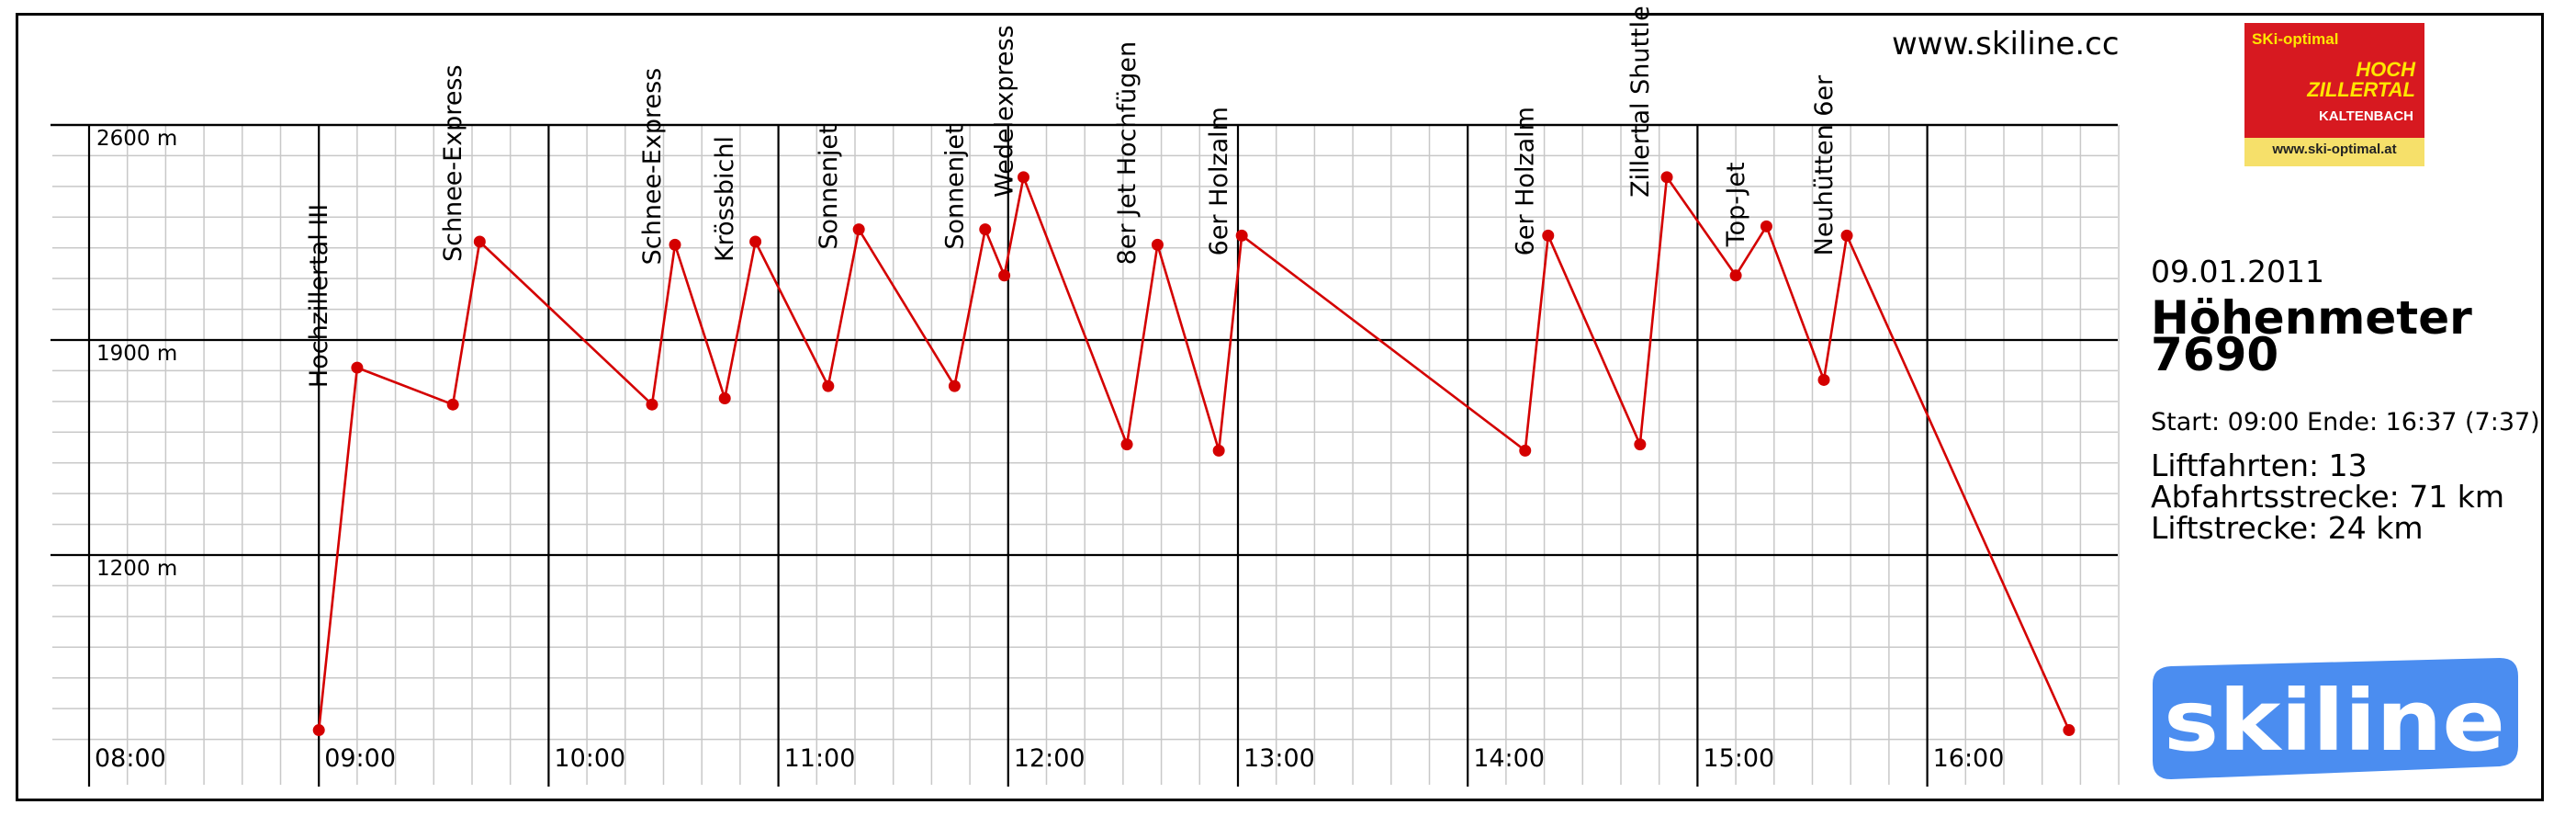  Describe the element at coordinates (2361, 89) in the screenshot. I see `logo-line3: ZILLERTAL` at that location.